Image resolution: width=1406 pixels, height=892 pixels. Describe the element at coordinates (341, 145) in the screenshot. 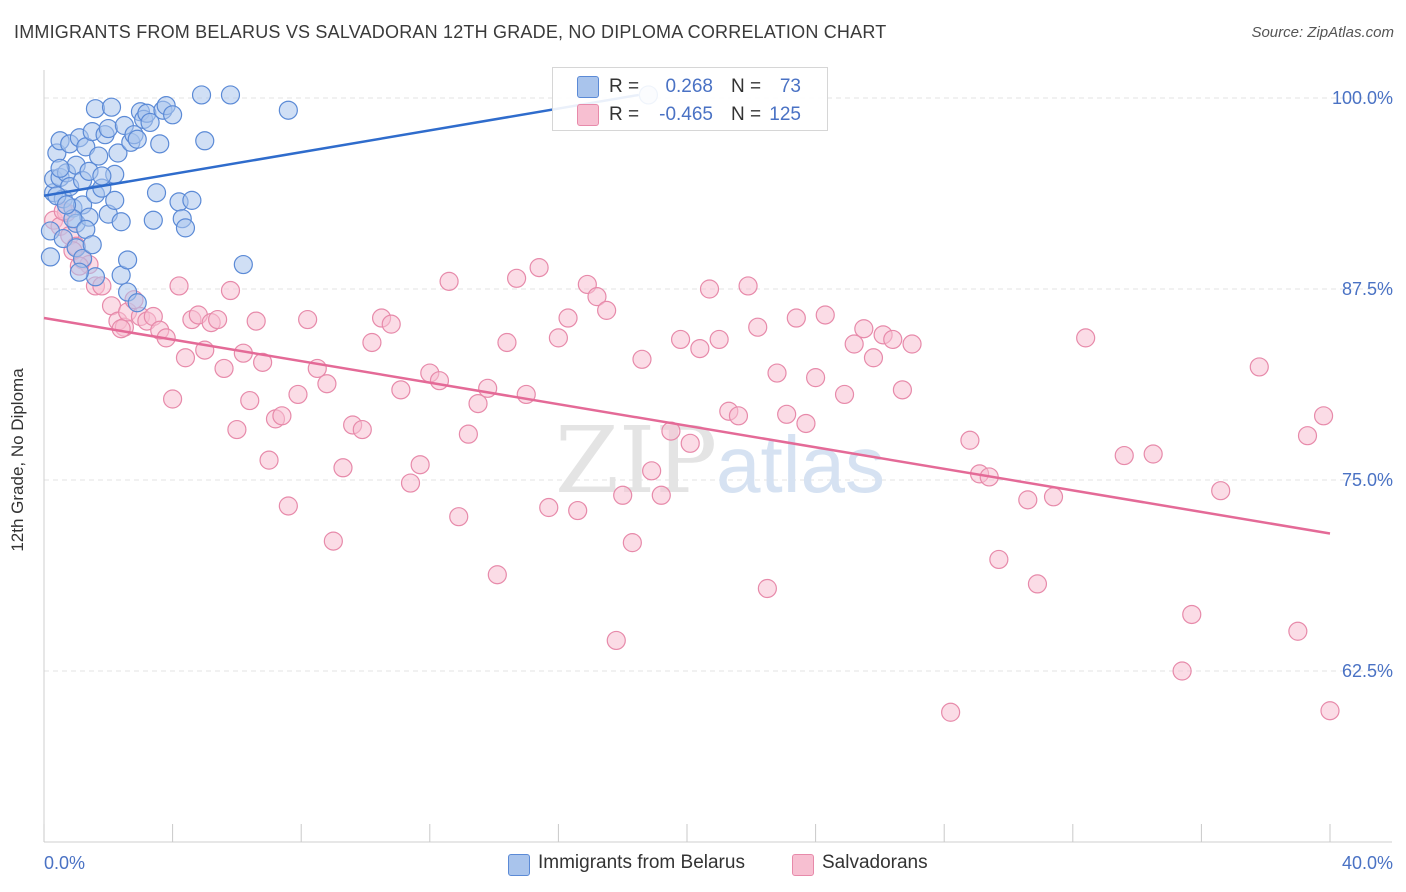

I see `belarus-trend-line` at that location.